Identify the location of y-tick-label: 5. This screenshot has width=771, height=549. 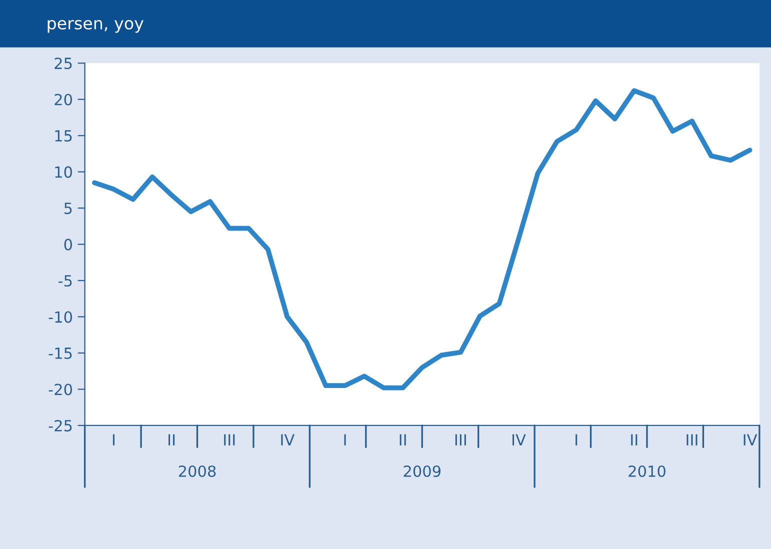
(68, 208).